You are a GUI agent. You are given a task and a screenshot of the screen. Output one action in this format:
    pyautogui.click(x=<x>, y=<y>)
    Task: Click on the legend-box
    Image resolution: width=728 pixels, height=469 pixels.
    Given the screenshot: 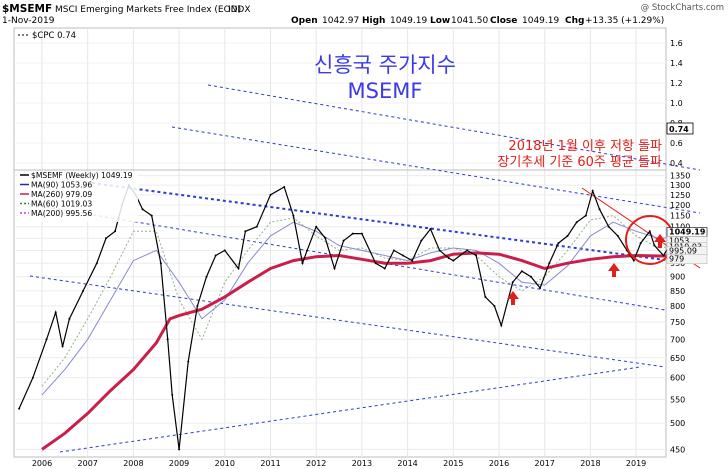 What is the action you would take?
    pyautogui.click(x=78, y=197)
    